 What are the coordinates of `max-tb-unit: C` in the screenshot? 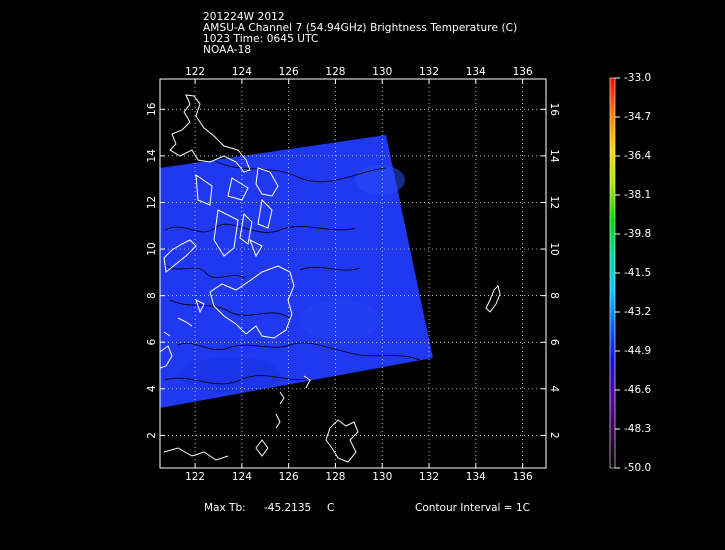 It's located at (331, 508).